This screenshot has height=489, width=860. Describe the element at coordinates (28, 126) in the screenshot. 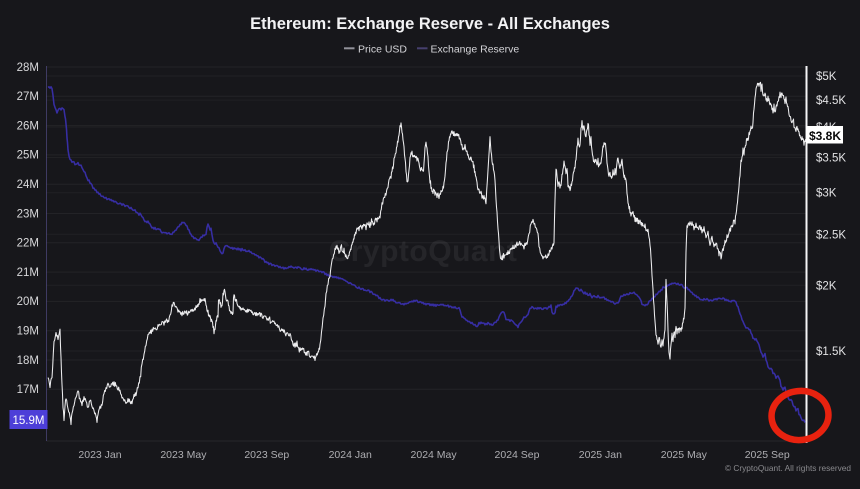

I see `svg-text: 26M` at that location.